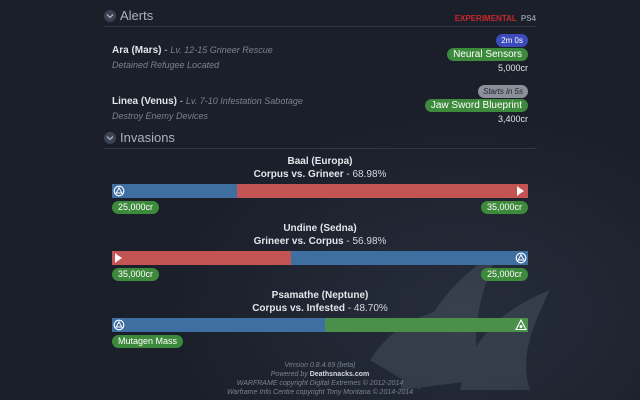  Describe the element at coordinates (521, 325) in the screenshot. I see `infested-icon` at that location.